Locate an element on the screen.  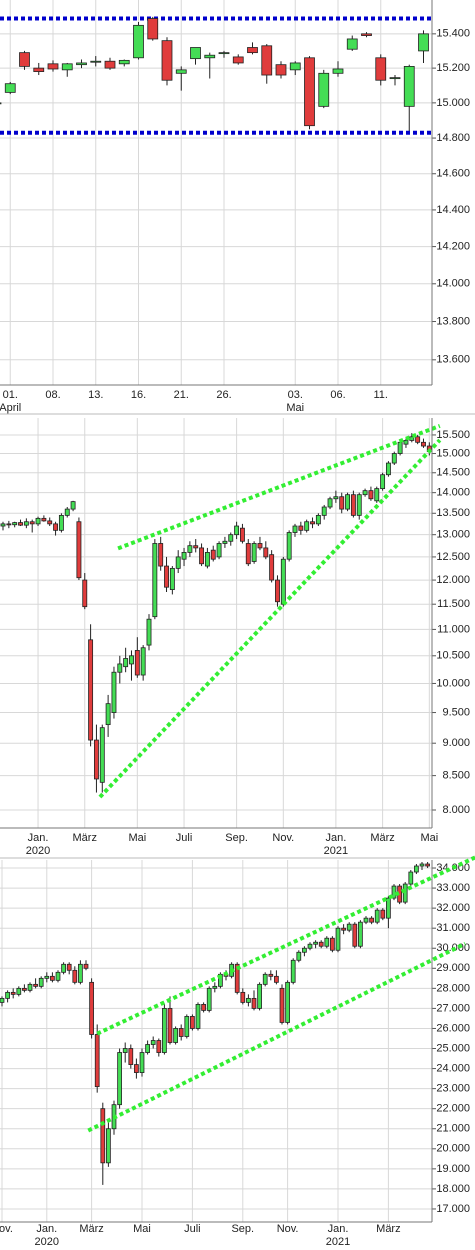
y-tick-label: 32.000 is located at coordinates (453, 908).